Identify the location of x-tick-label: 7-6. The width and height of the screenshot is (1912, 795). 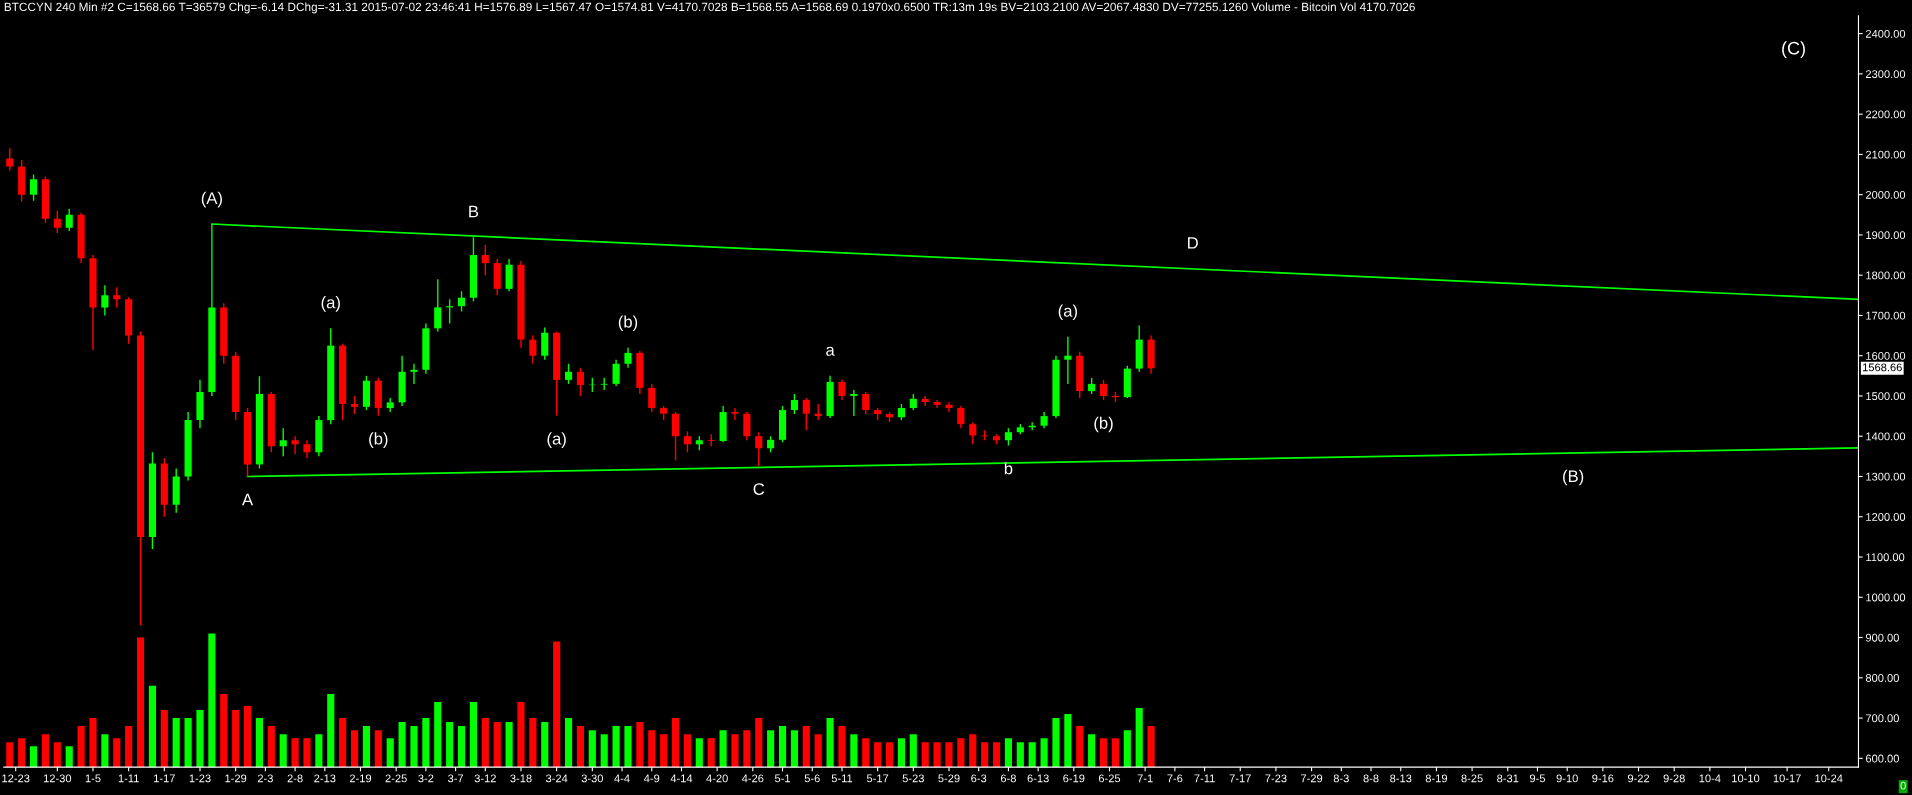
(1175, 778).